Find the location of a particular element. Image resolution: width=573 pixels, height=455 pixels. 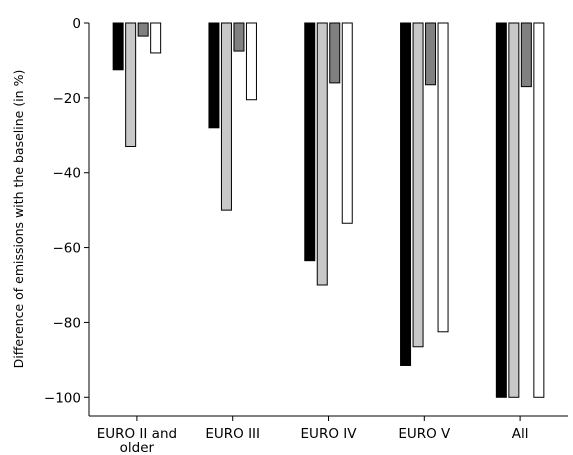

y-tick-label-4: −80 is located at coordinates (67, 323).